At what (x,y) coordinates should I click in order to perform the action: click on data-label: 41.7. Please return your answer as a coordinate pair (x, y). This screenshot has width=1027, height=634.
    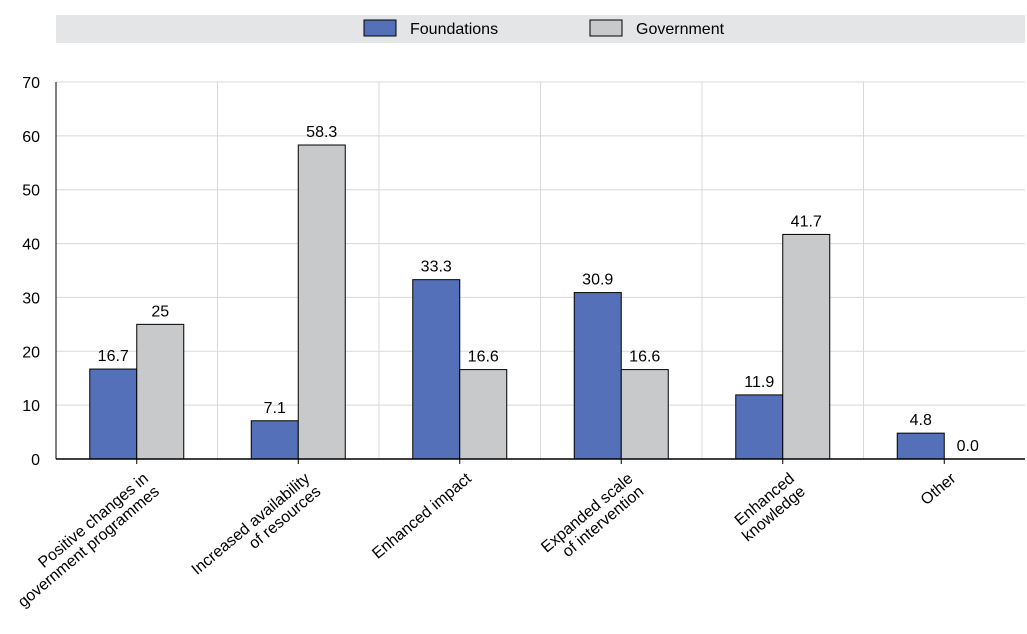
    Looking at the image, I should click on (806, 221).